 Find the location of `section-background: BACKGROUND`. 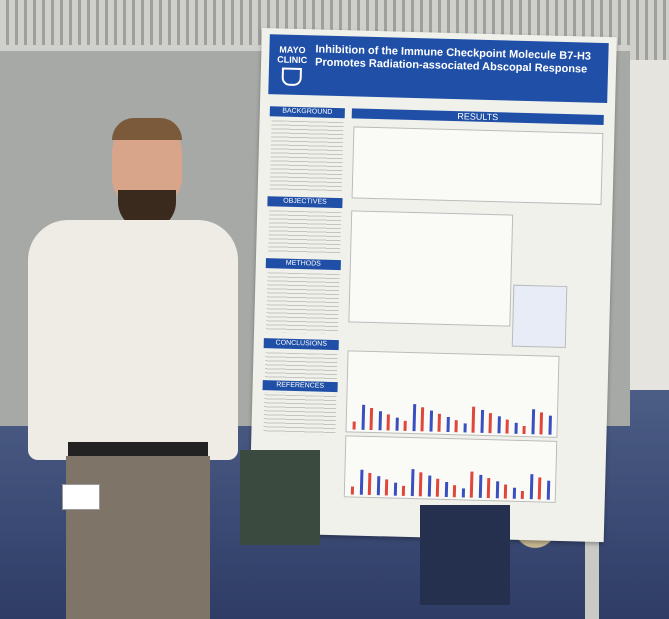

section-background: BACKGROUND is located at coordinates (307, 112).